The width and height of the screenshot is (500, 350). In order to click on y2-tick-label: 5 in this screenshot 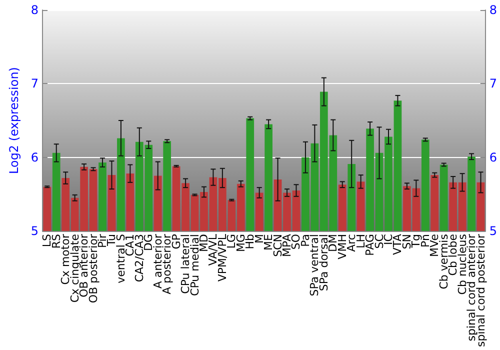, I will do `click(493, 231)`.